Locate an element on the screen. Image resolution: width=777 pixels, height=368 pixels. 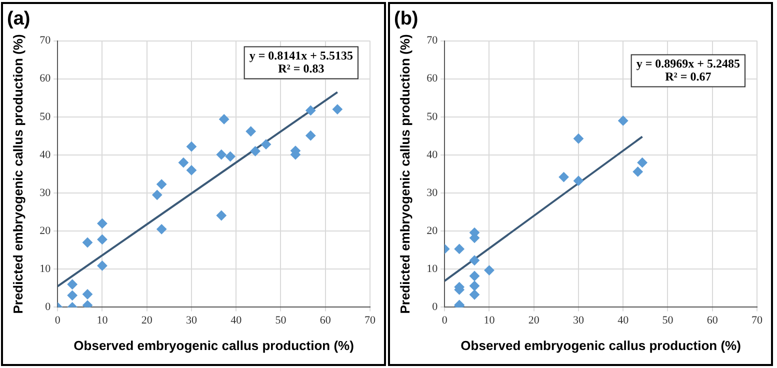
annotation: R² = 0.67 is located at coordinates (688, 76).